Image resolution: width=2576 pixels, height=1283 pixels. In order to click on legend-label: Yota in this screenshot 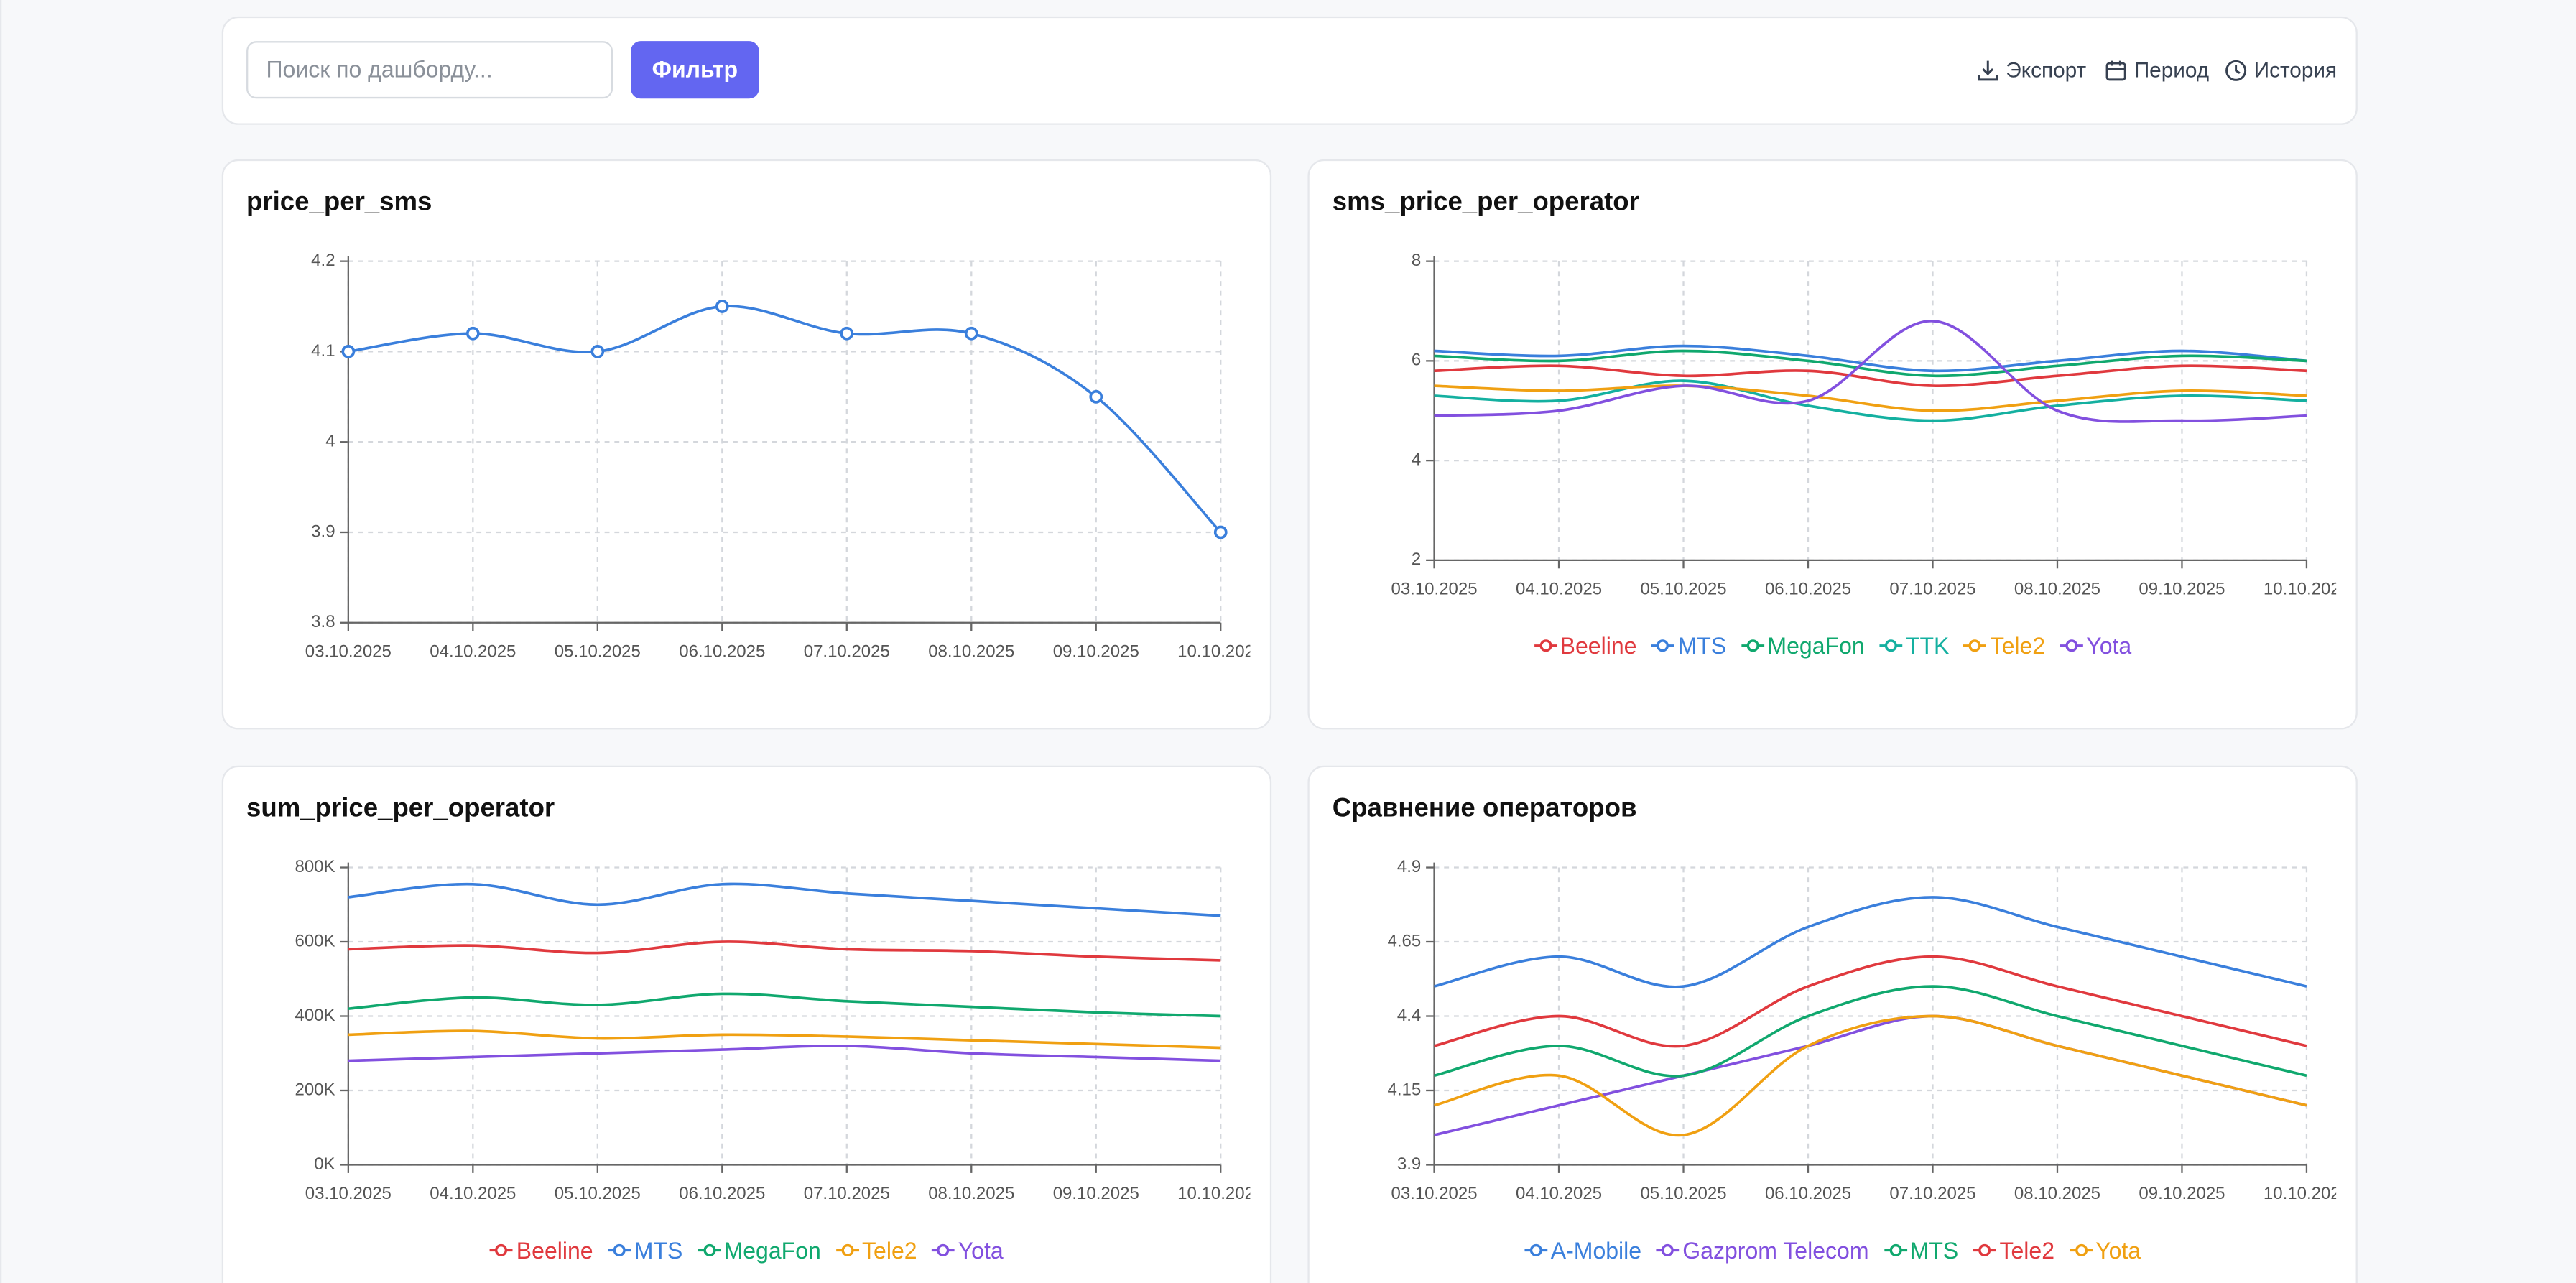, I will do `click(2118, 1250)`.